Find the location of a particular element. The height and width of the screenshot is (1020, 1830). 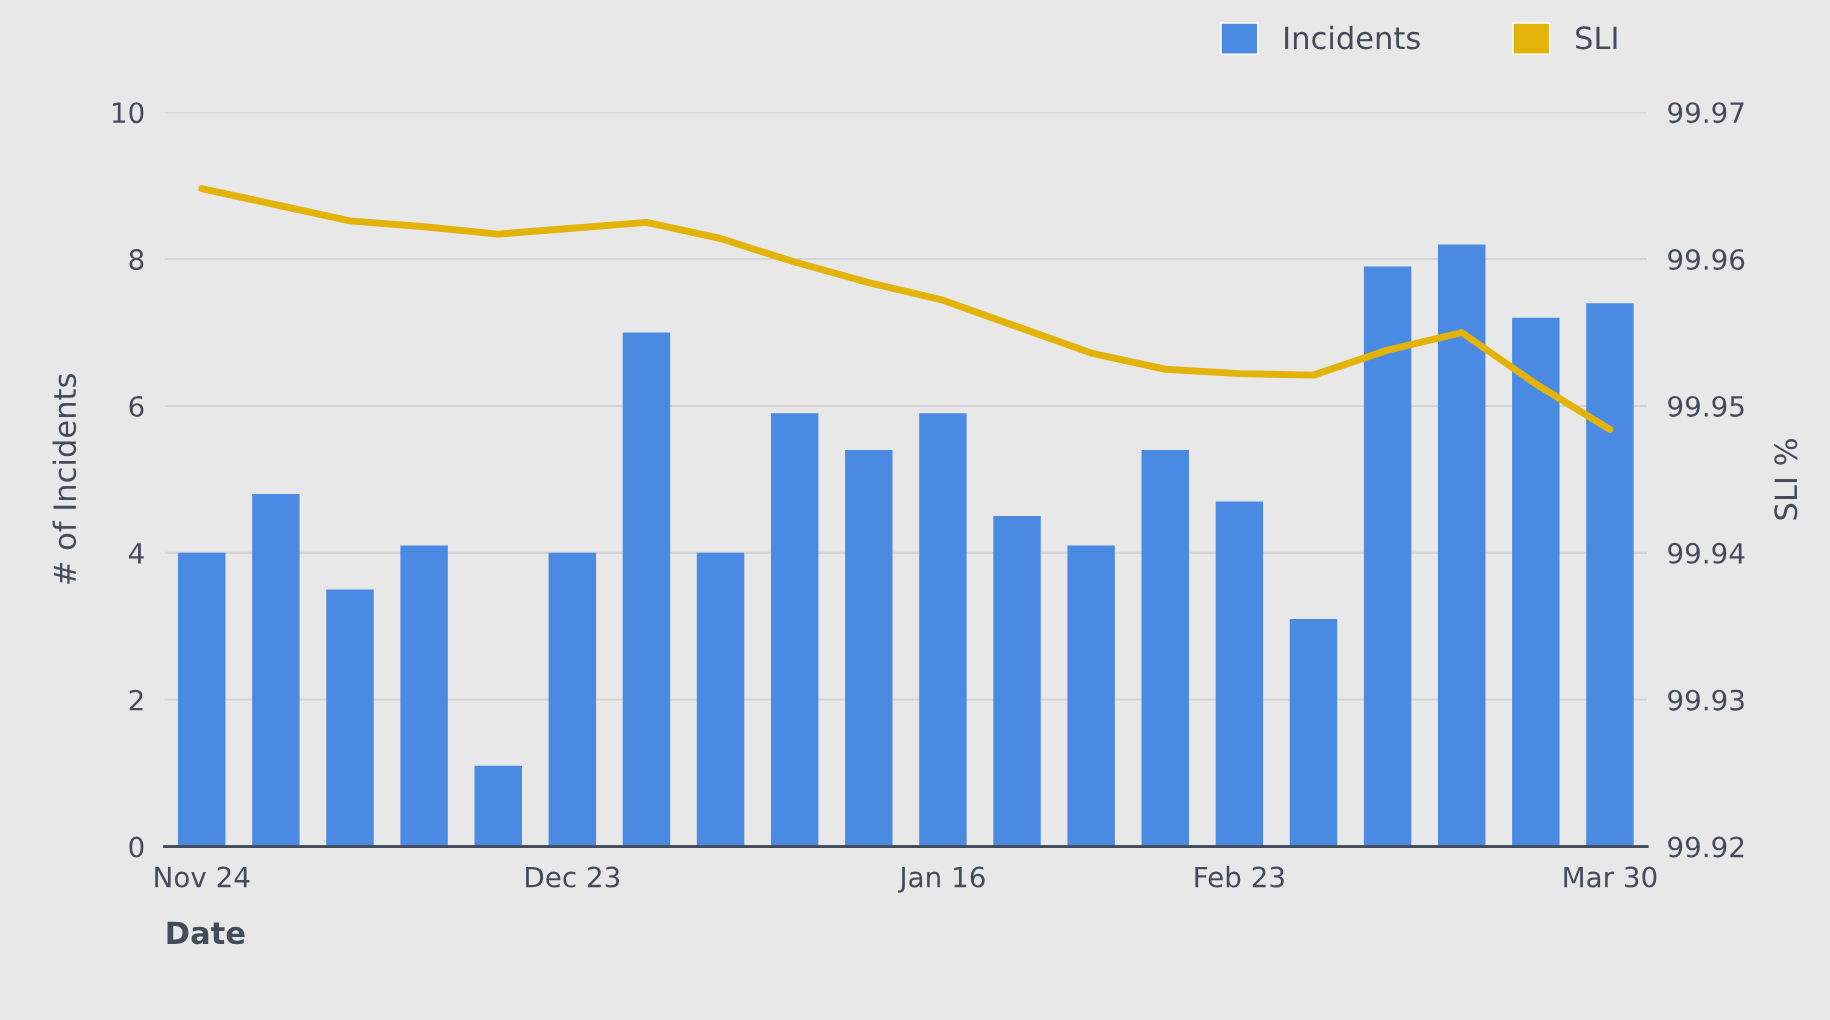

y2-tick-label: 99.93 is located at coordinates (1706, 700).